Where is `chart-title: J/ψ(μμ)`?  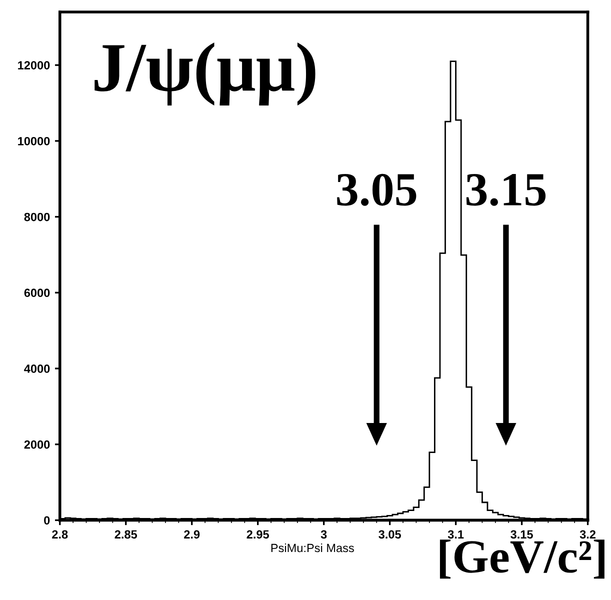
chart-title: J/ψ(μμ) is located at coordinates (205, 74).